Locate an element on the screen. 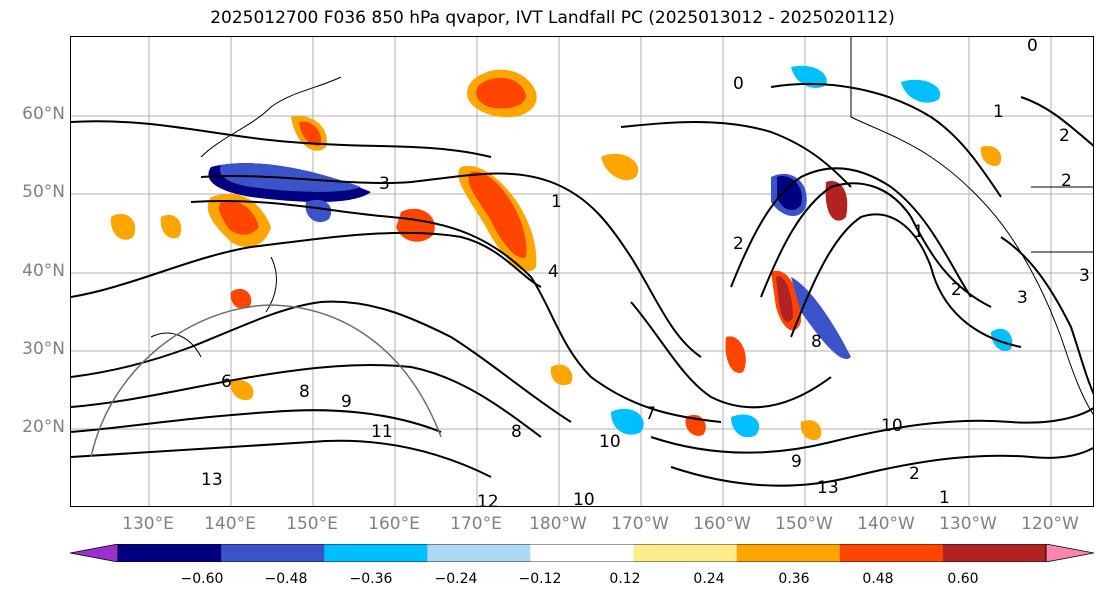 Image resolution: width=1105 pixels, height=601 pixels. colorbar-tick-label: −0.48 is located at coordinates (286, 579).